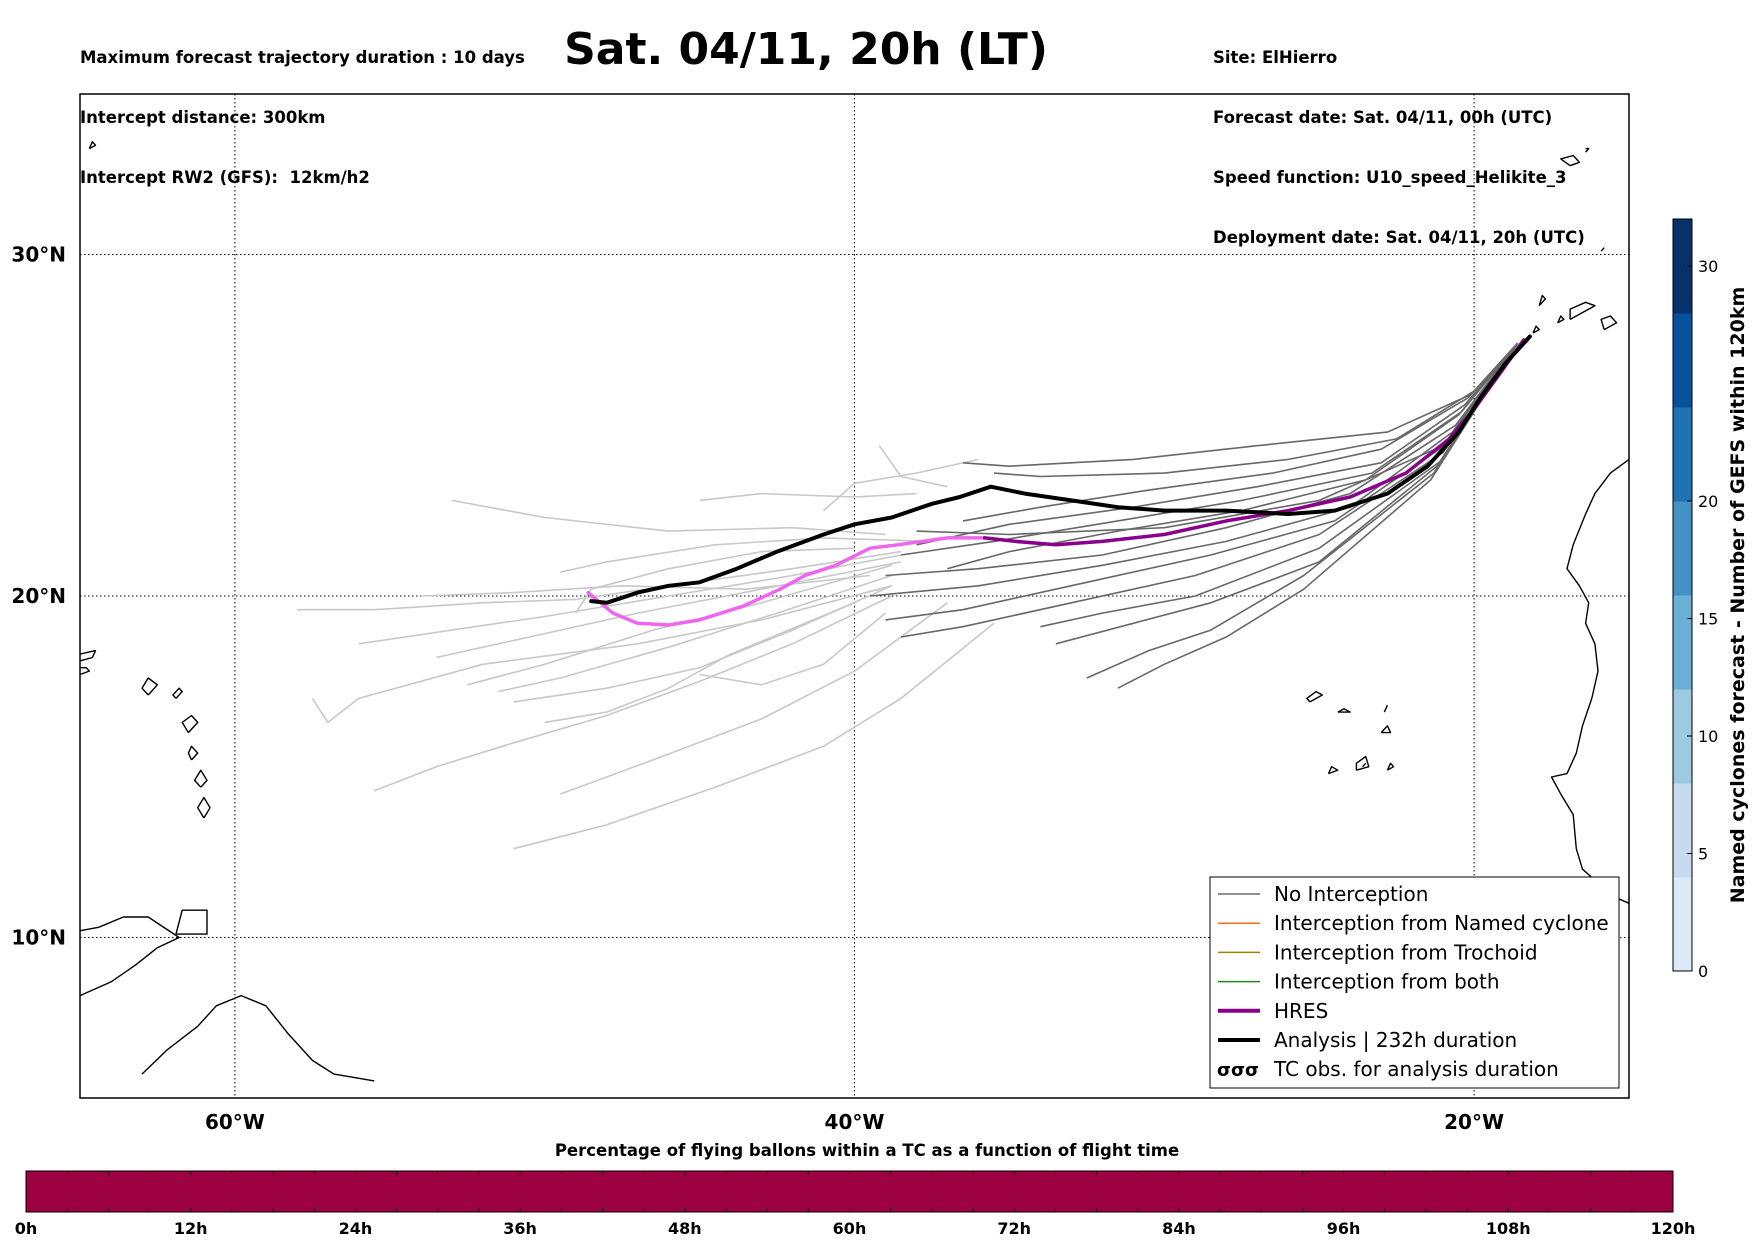  I want to click on colorbar-tick-label: 20, so click(1708, 501).